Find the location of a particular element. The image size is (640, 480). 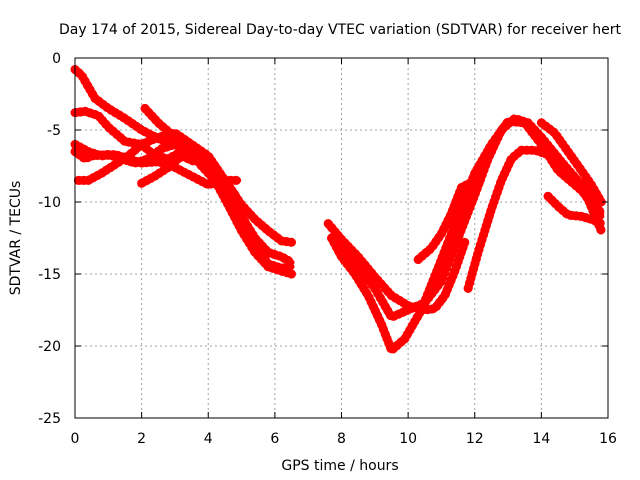

series-track-2-markers is located at coordinates (183, 186).